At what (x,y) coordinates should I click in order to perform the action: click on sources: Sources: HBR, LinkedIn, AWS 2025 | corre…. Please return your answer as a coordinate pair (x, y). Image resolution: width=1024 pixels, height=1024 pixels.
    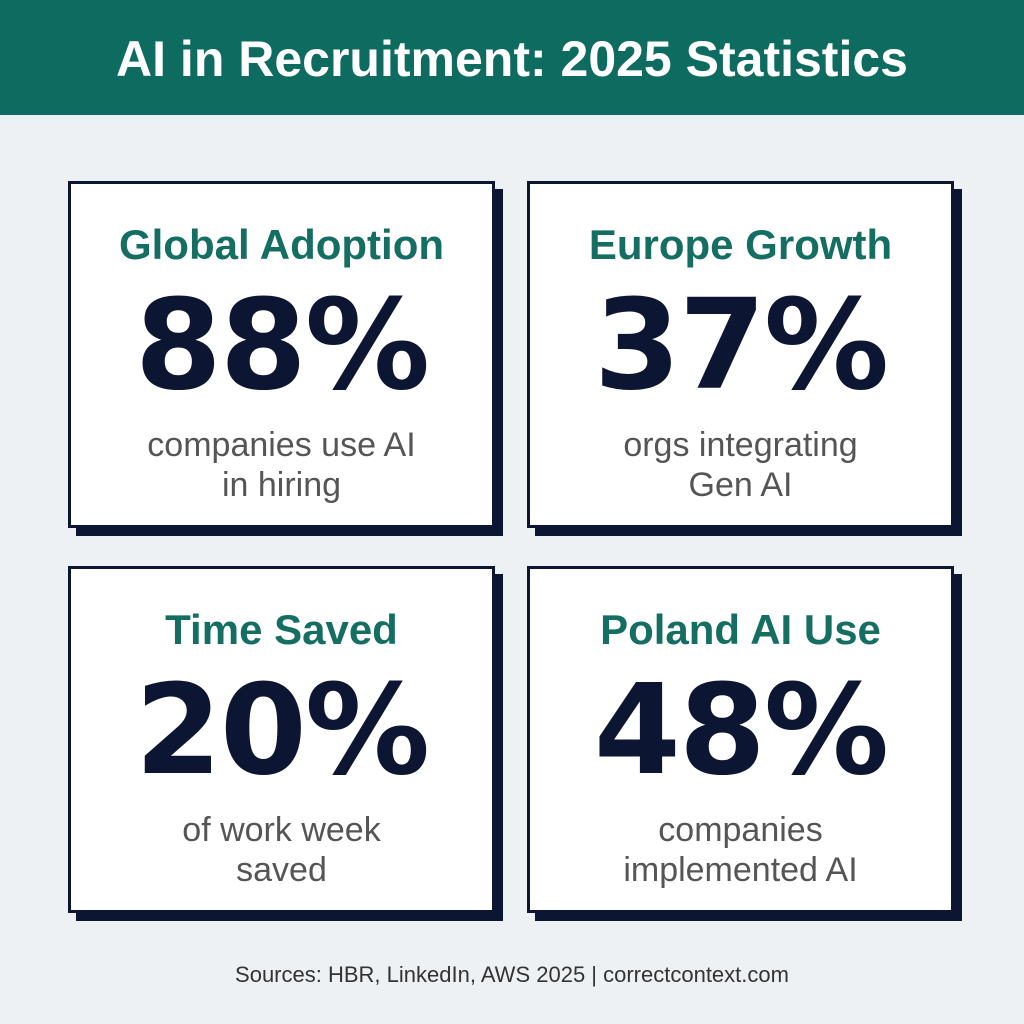
    Looking at the image, I should click on (512, 974).